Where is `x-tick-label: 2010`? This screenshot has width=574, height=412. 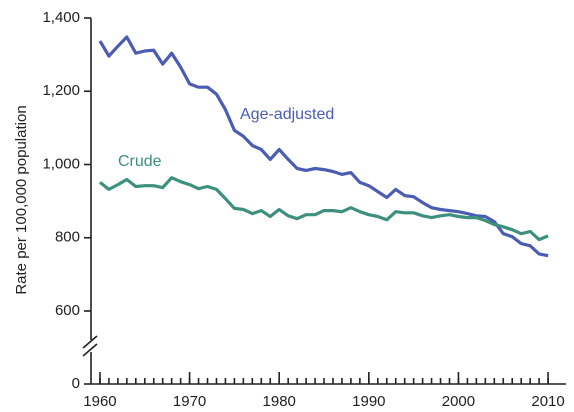 x-tick-label: 2010 is located at coordinates (547, 401).